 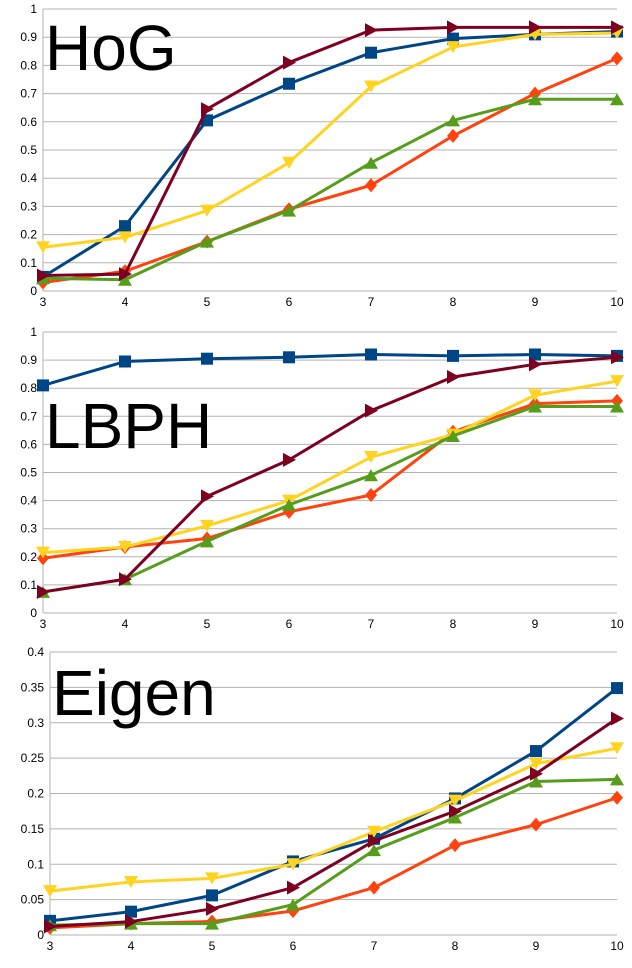 I want to click on y-tick-label: 0.35, so click(x=33, y=687).